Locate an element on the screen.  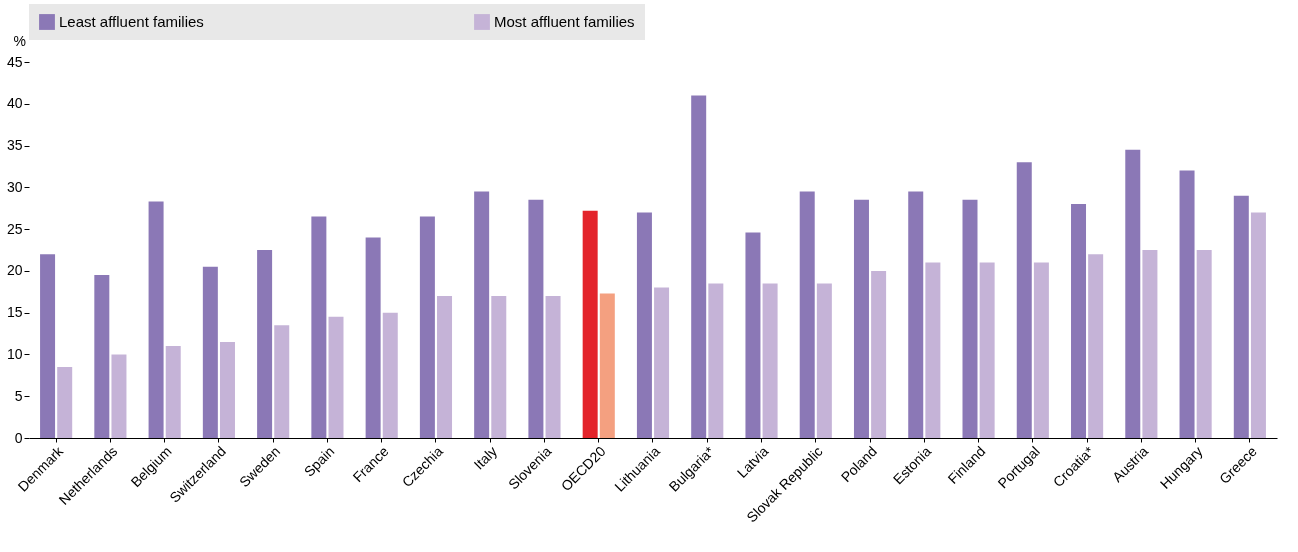
y-tick-label: 5 is located at coordinates (18, 395).